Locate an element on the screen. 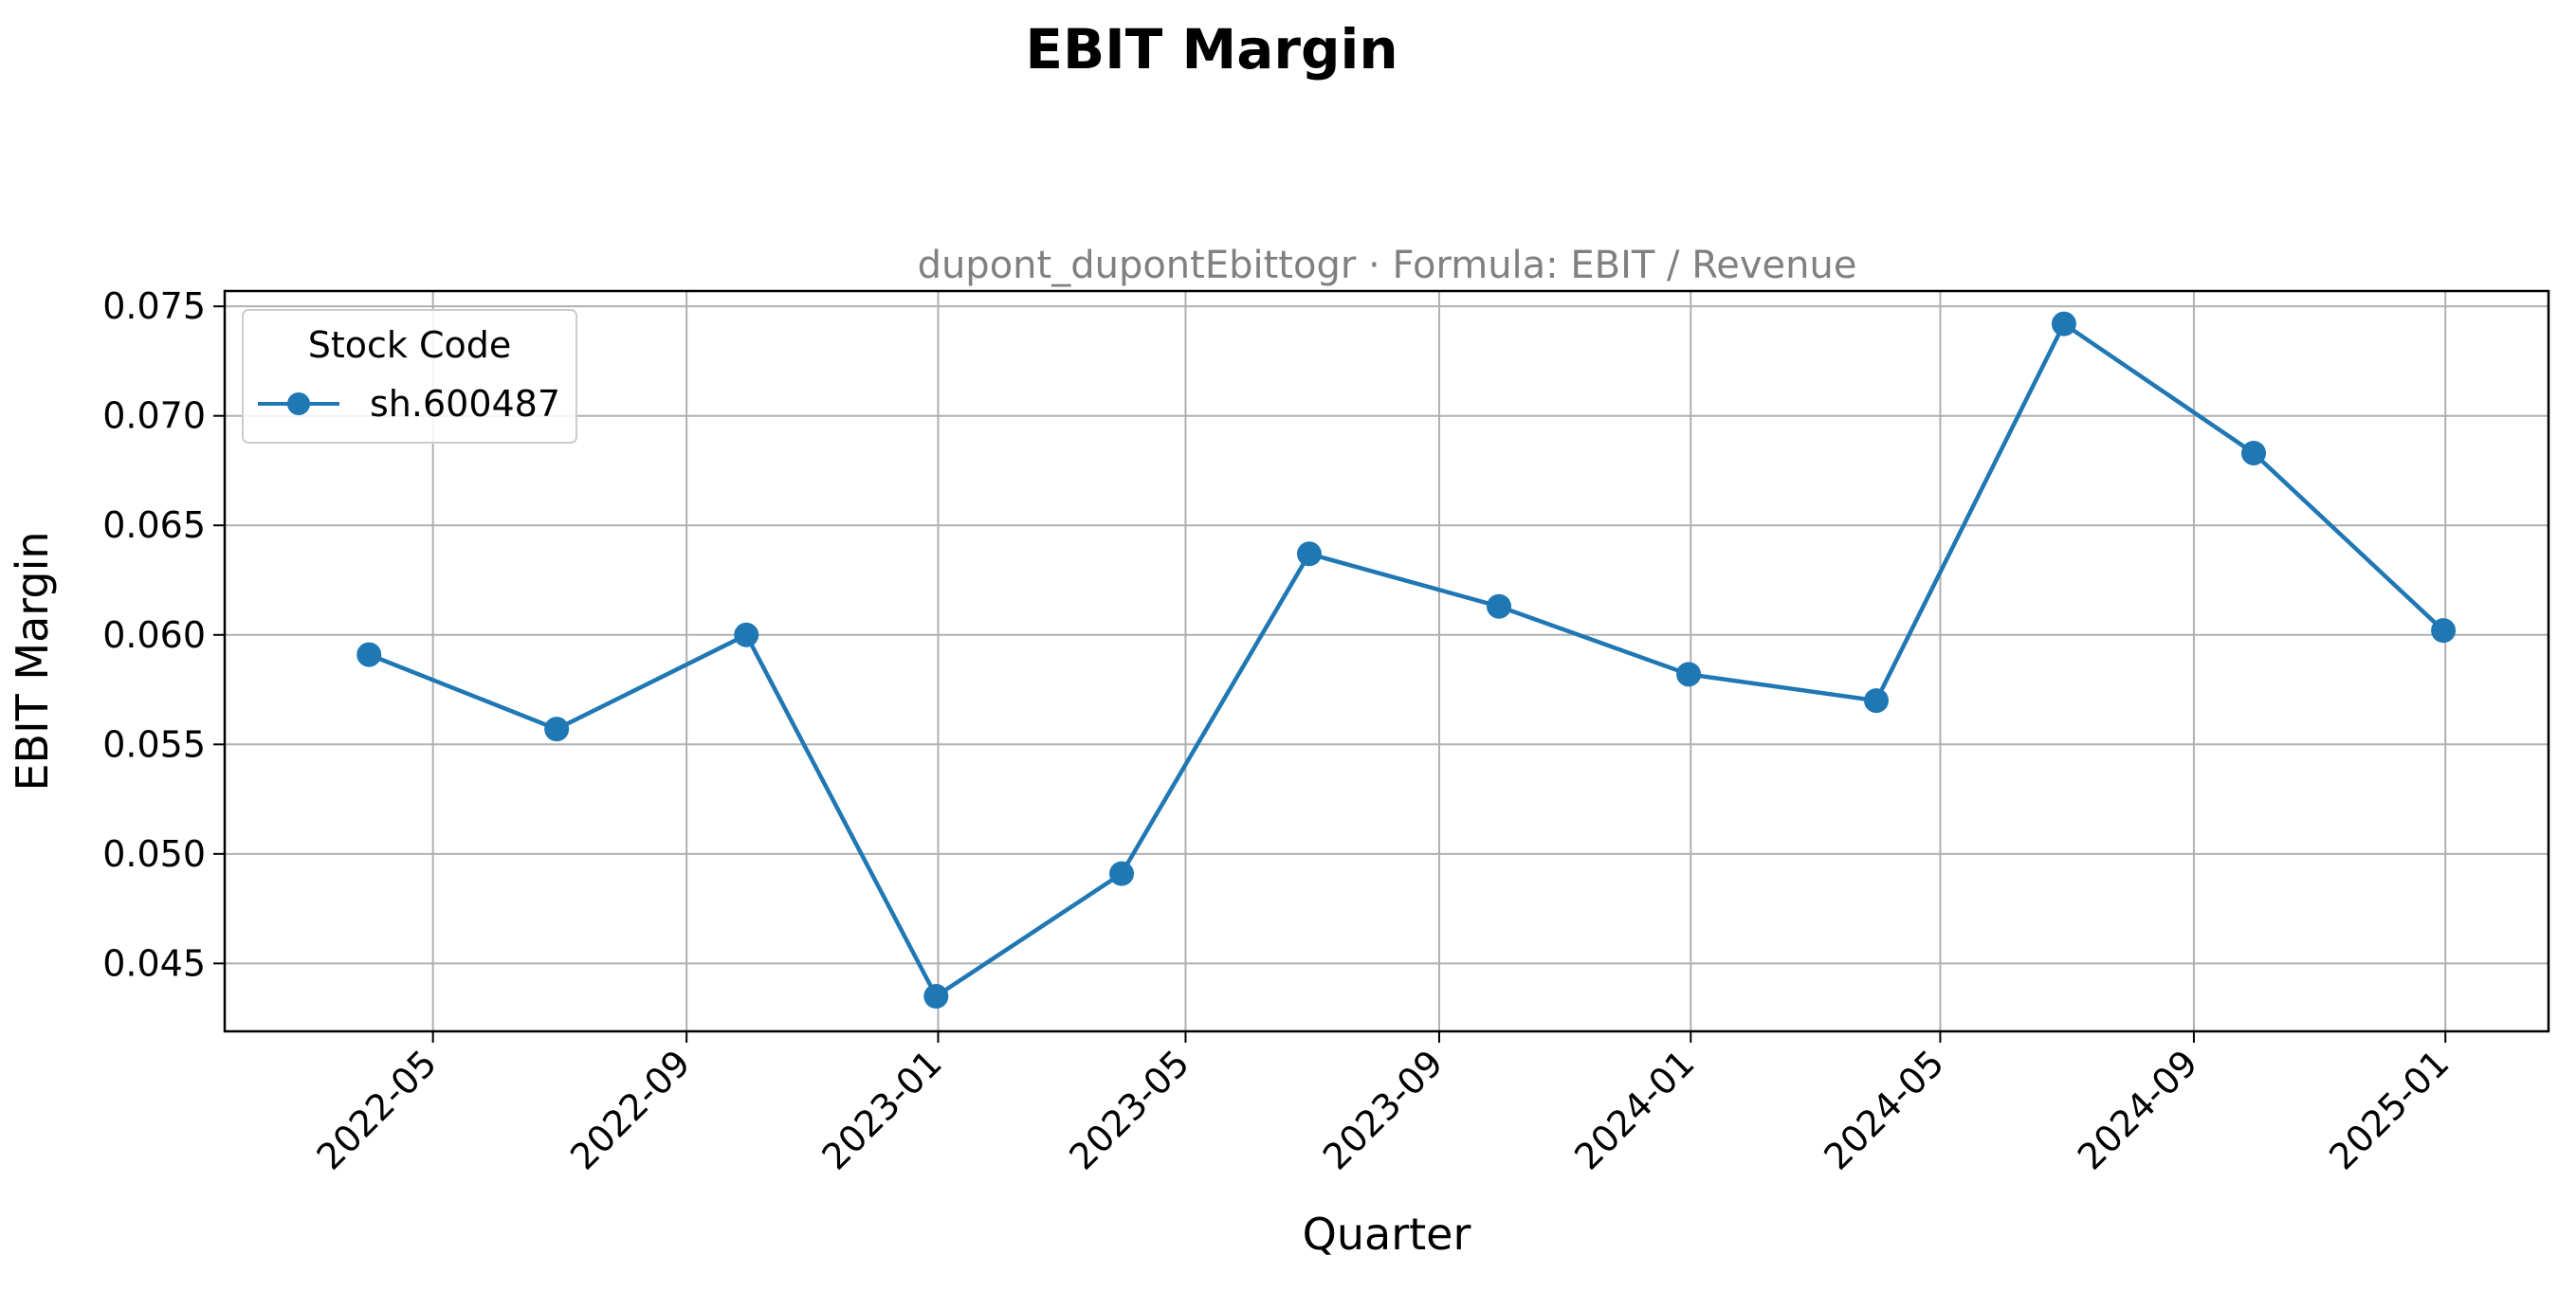 This screenshot has width=2576, height=1292. x-tick-label: 2023-09 is located at coordinates (1383, 1109).